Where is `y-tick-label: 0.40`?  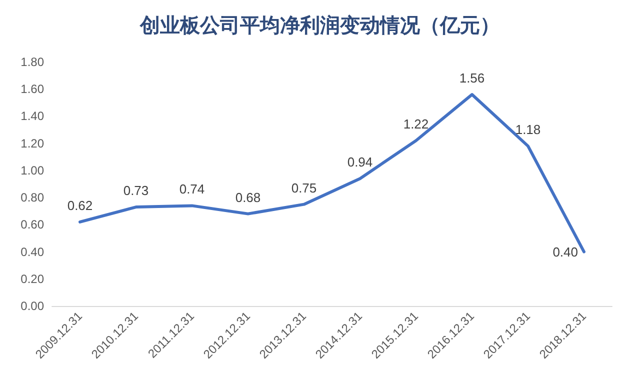
y-tick-label: 0.40 is located at coordinates (32, 251).